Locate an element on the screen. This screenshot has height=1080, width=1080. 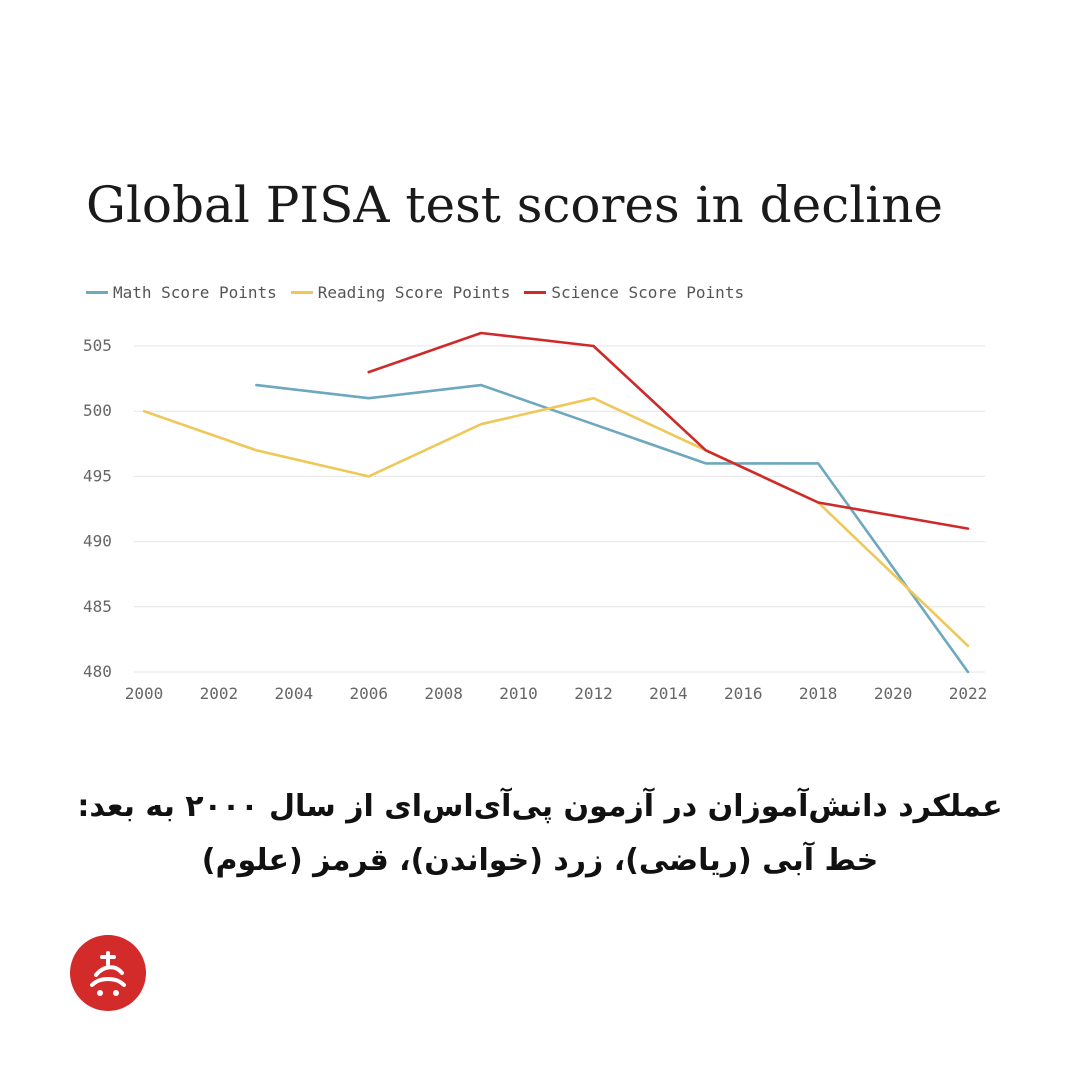
y-tick-label-495: 495 is located at coordinates (97, 475).